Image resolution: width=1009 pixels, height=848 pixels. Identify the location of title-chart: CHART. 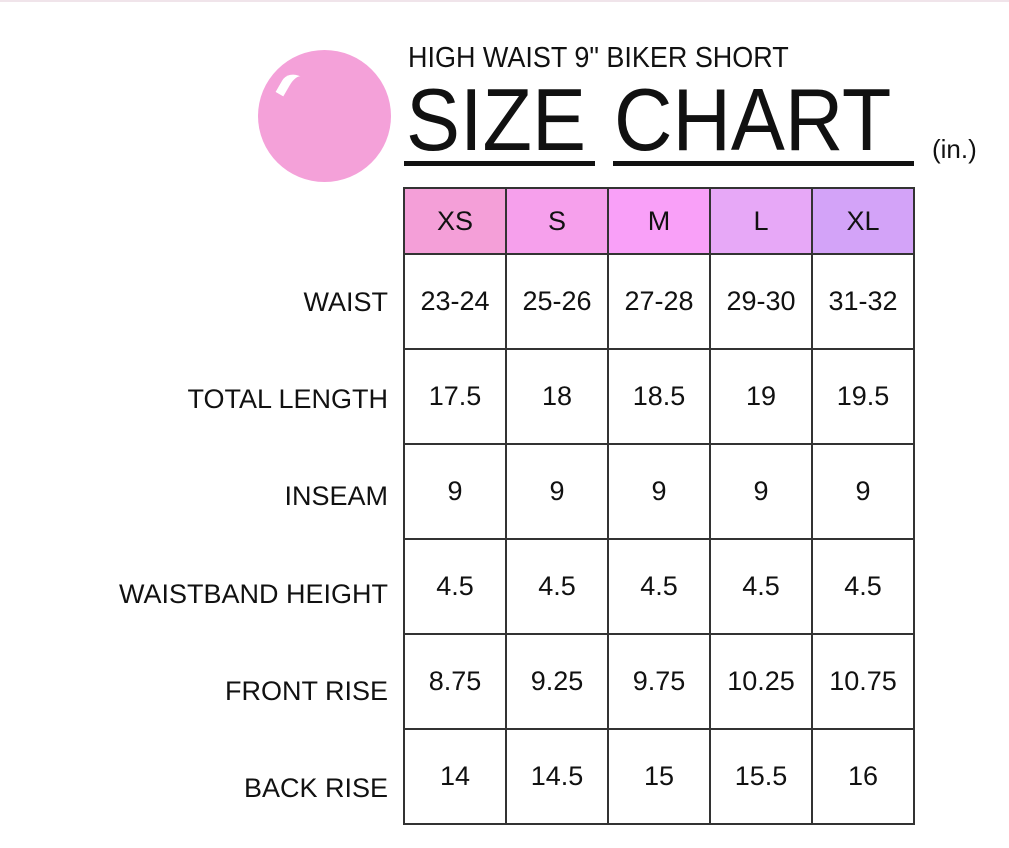
(753, 119).